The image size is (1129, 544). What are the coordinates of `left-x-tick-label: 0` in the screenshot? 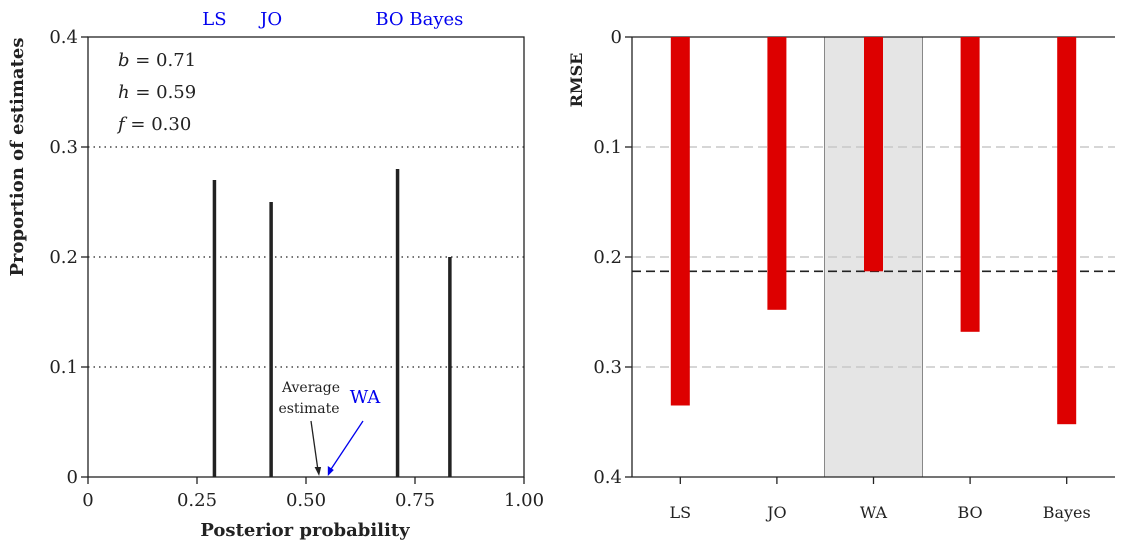 It's located at (87, 500).